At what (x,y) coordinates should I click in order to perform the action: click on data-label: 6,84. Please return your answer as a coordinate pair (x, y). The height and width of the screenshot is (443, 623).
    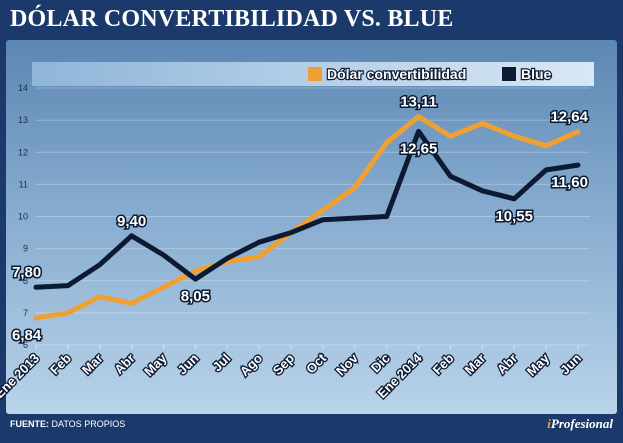
    Looking at the image, I should click on (27, 335).